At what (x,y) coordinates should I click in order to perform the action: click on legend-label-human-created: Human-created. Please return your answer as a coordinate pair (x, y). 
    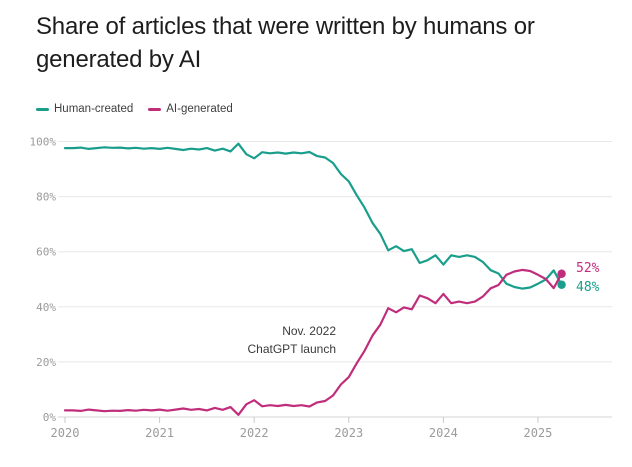
    Looking at the image, I should click on (94, 109).